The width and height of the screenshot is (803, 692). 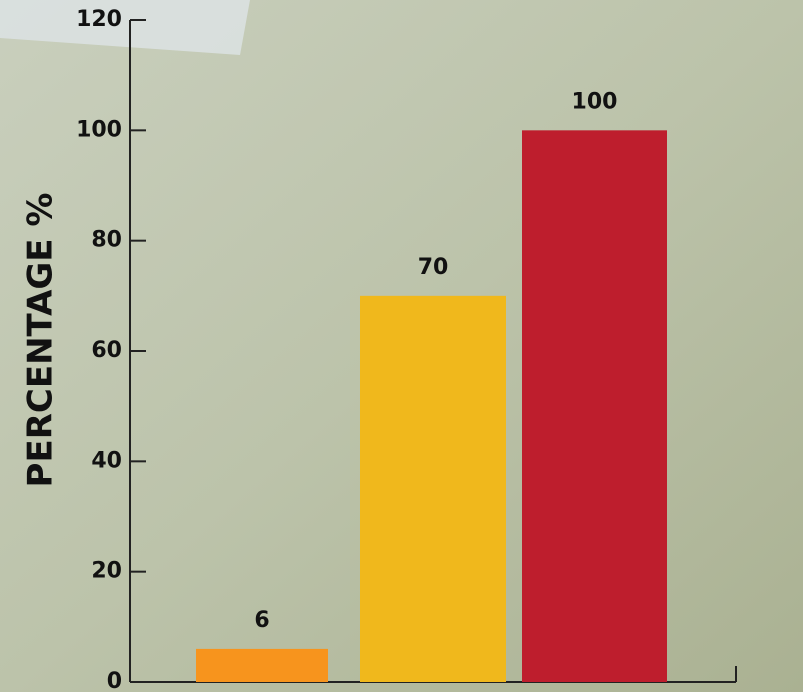 What do you see at coordinates (99, 129) in the screenshot?
I see `y-tick-label: 100` at bounding box center [99, 129].